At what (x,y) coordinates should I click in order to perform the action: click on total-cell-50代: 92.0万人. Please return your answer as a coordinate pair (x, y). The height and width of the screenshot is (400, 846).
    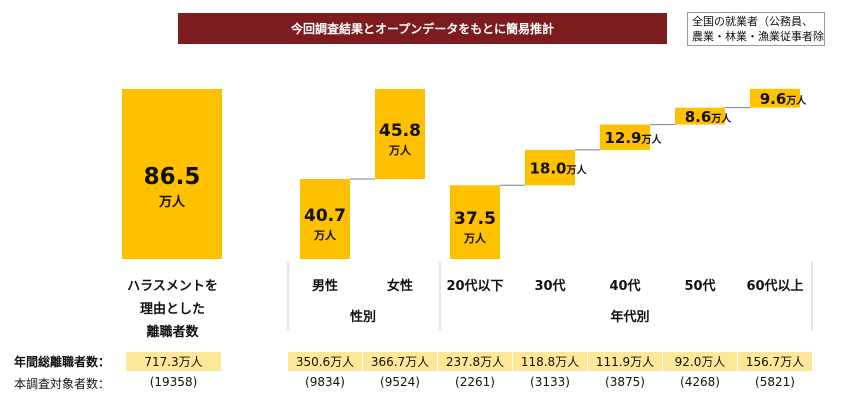
    Looking at the image, I should click on (700, 361).